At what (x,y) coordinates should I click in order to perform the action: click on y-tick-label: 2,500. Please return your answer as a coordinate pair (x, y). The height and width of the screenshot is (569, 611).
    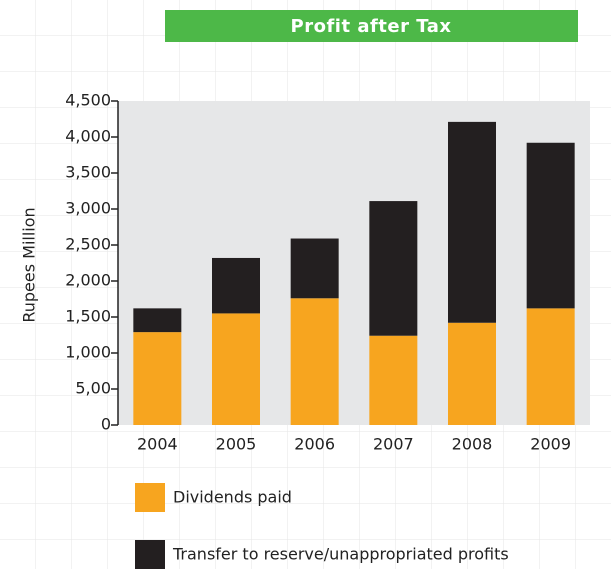
    Looking at the image, I should click on (88, 244).